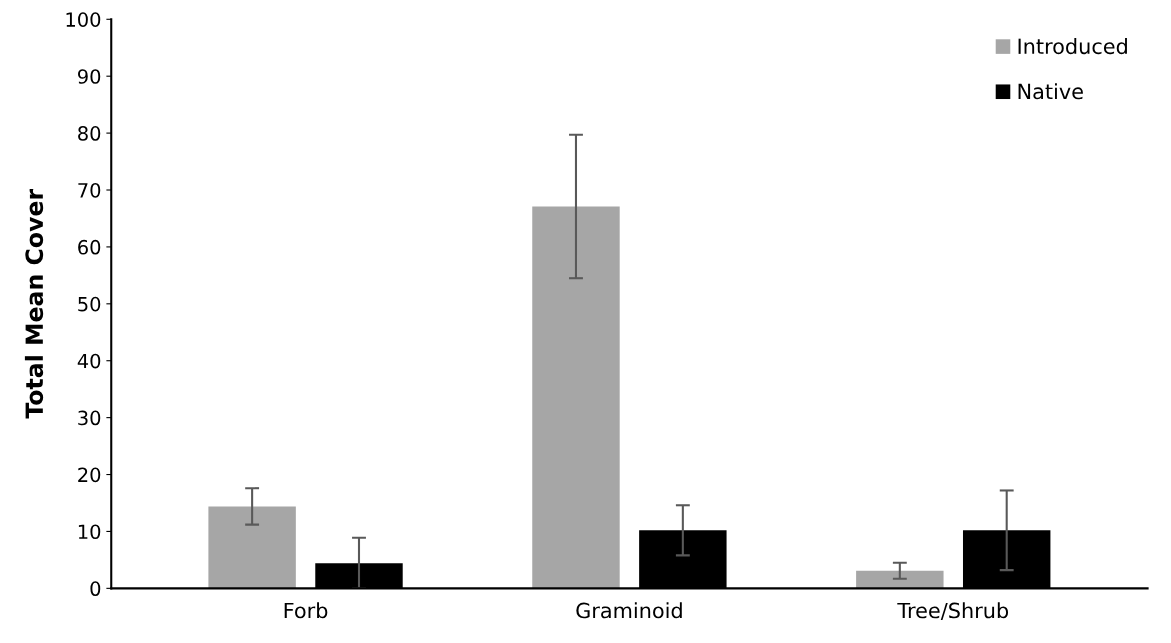  Describe the element at coordinates (629, 610) in the screenshot. I see `x-tick-label: Graminoid` at that location.